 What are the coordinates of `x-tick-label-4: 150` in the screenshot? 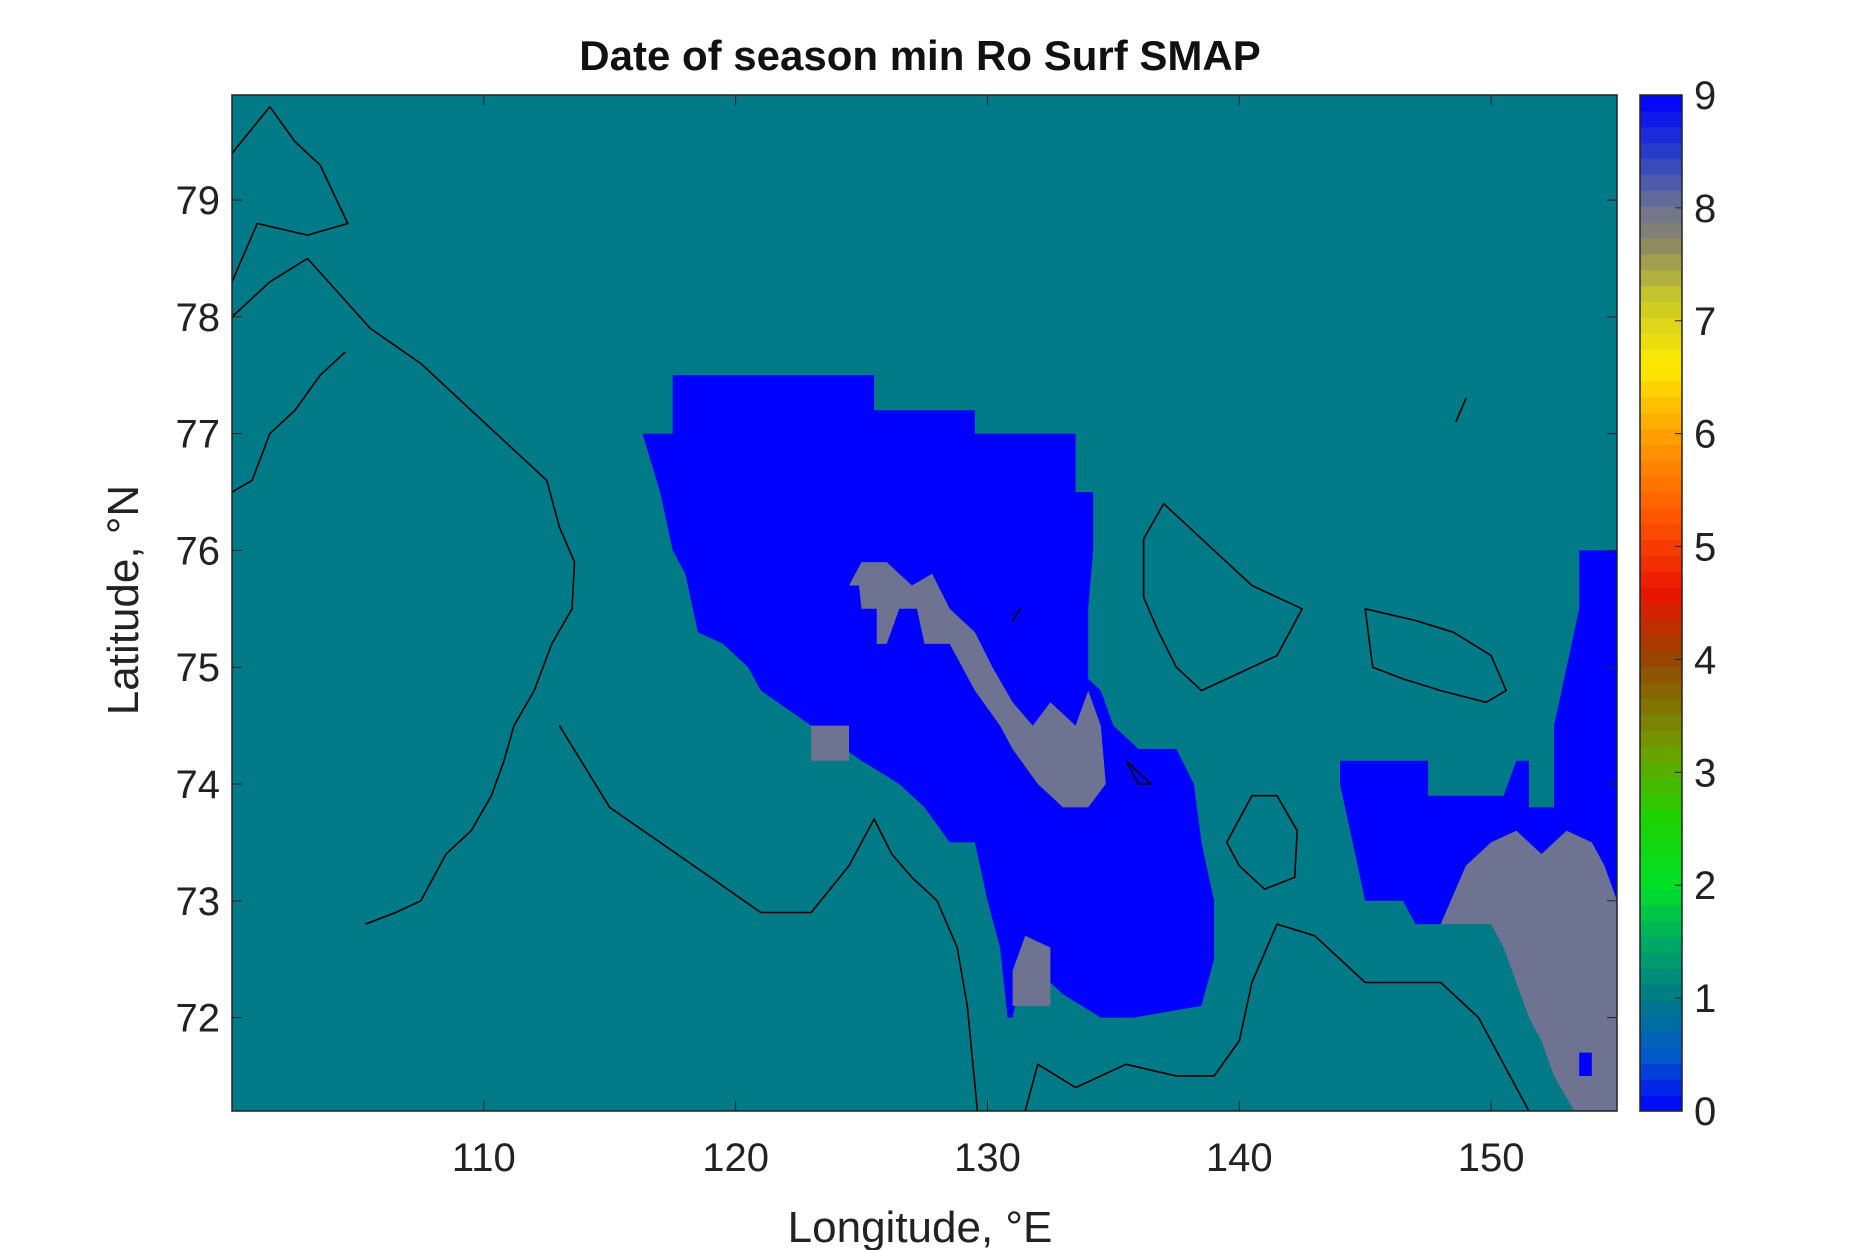 It's located at (1491, 1158).